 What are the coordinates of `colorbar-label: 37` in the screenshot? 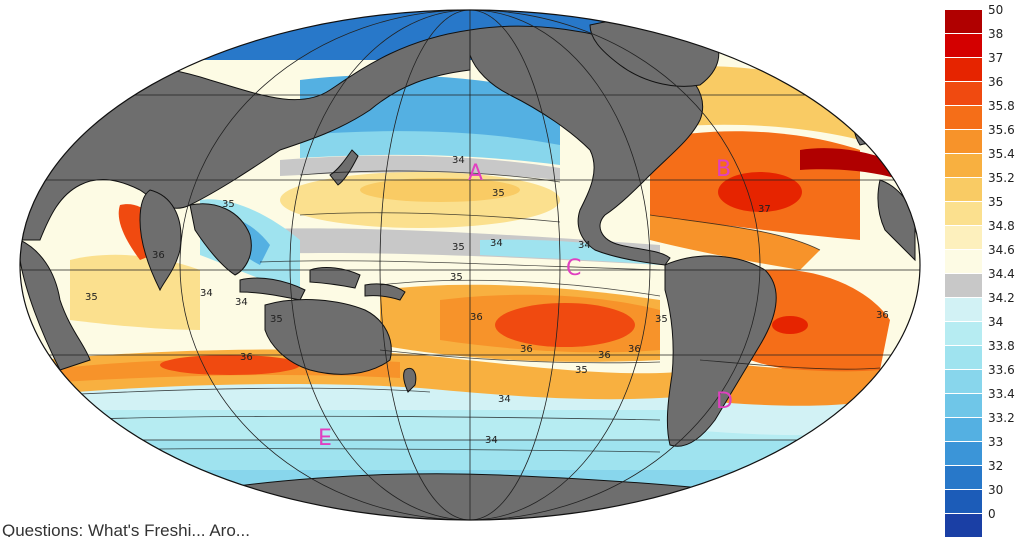 It's located at (996, 58).